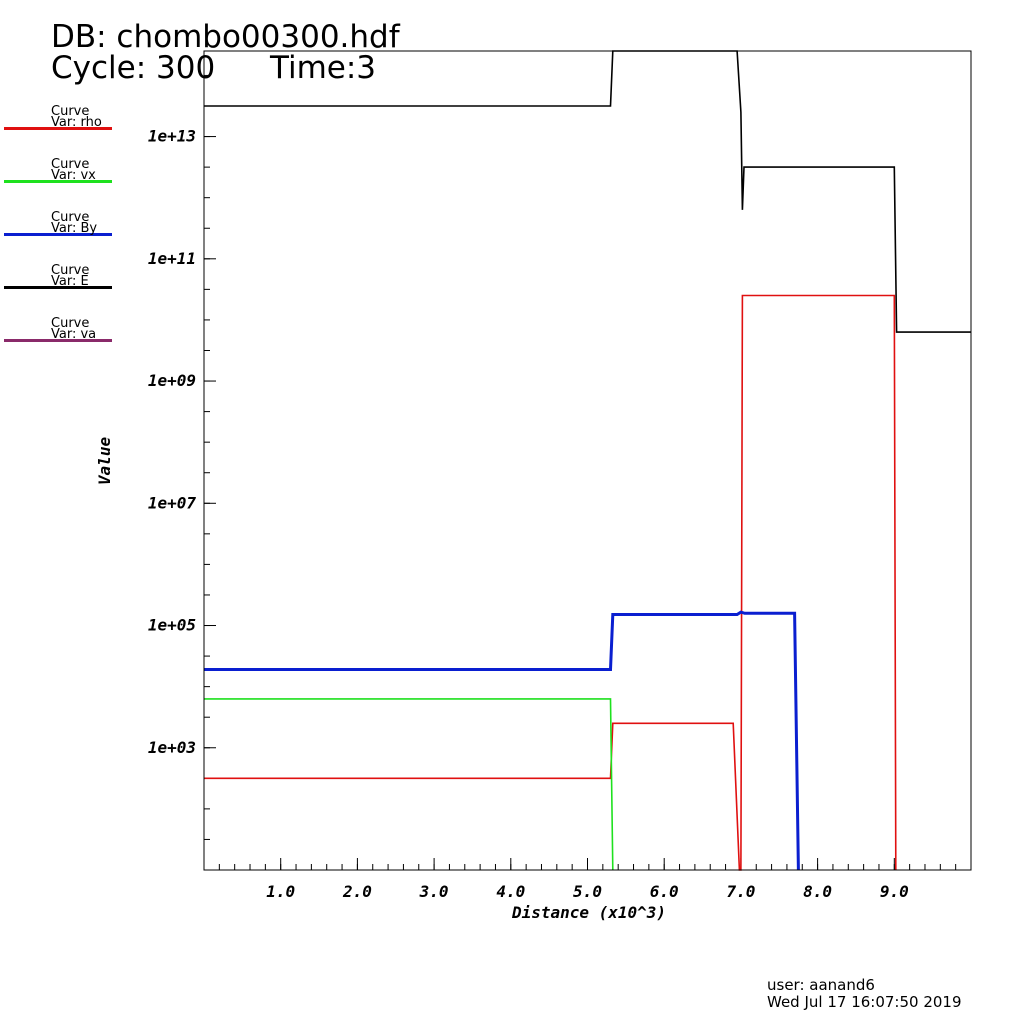 Image resolution: width=1024 pixels, height=1024 pixels. Describe the element at coordinates (664, 891) in the screenshot. I see `x-tick-label: 6.0` at that location.